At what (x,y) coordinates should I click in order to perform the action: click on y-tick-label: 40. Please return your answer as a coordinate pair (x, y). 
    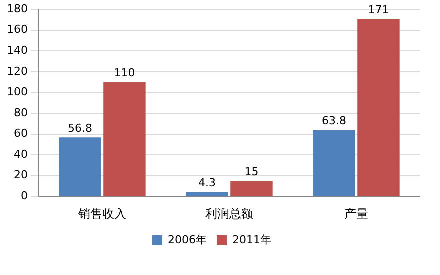
    Looking at the image, I should click on (21, 154).